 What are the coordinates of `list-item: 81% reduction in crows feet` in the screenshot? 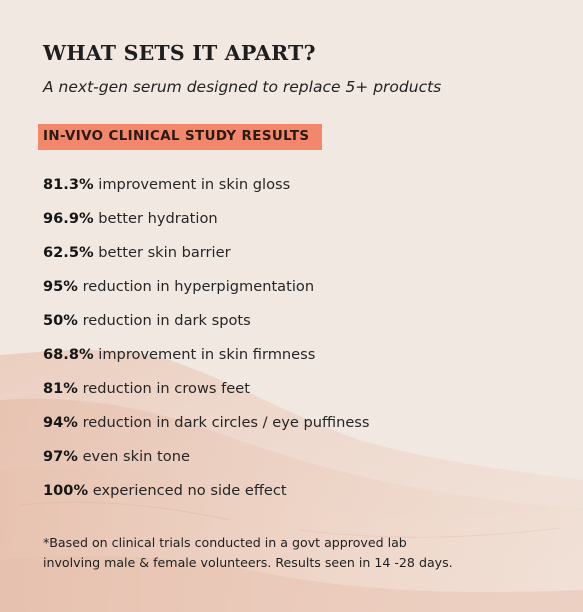 It's located at (206, 396).